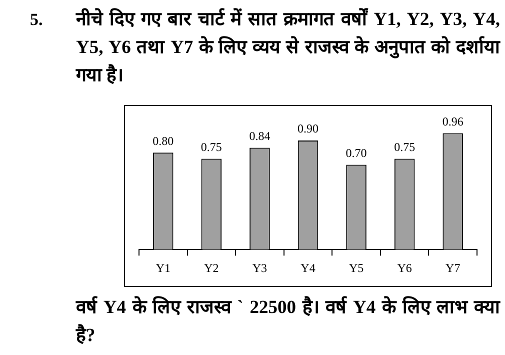 The image size is (505, 355). Describe the element at coordinates (404, 267) in the screenshot. I see `x-tick-label: Y6` at that location.